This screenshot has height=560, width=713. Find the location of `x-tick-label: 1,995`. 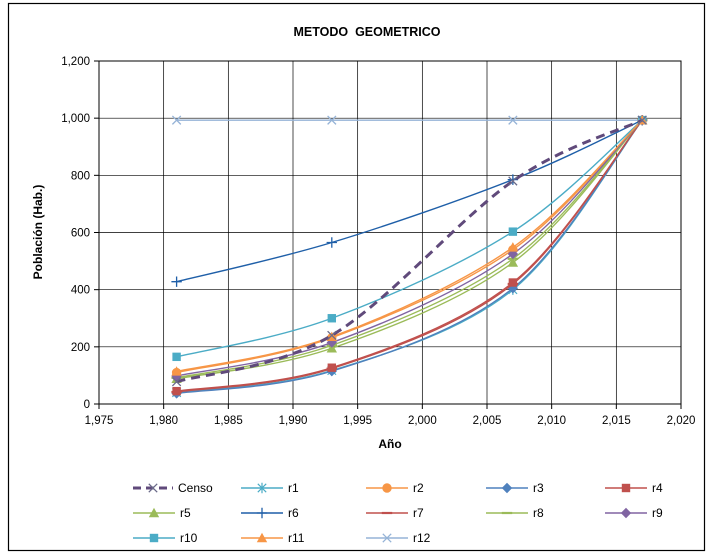

x-tick-label: 1,995 is located at coordinates (357, 421).